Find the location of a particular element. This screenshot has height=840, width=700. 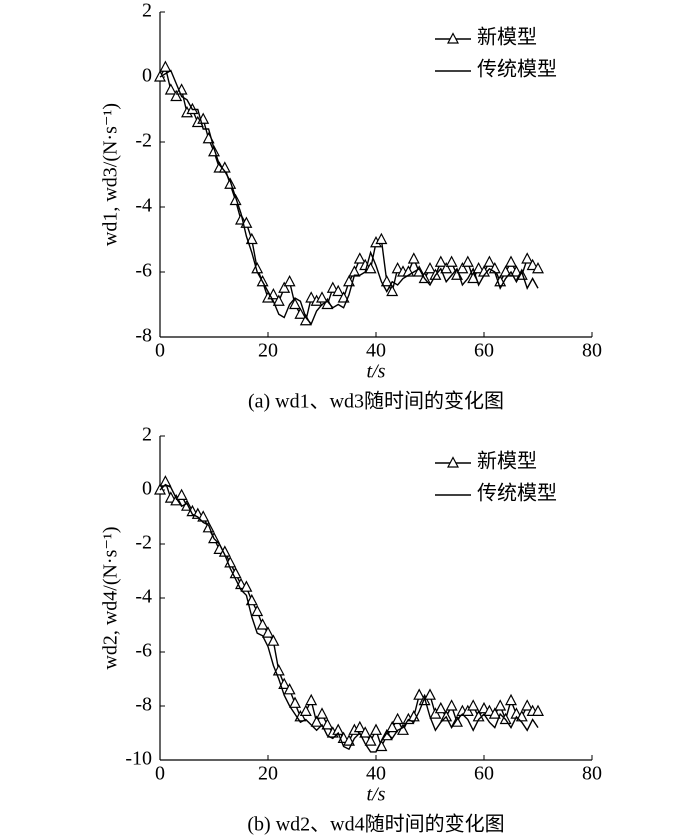

legend-label: 传统模型 is located at coordinates (517, 69).